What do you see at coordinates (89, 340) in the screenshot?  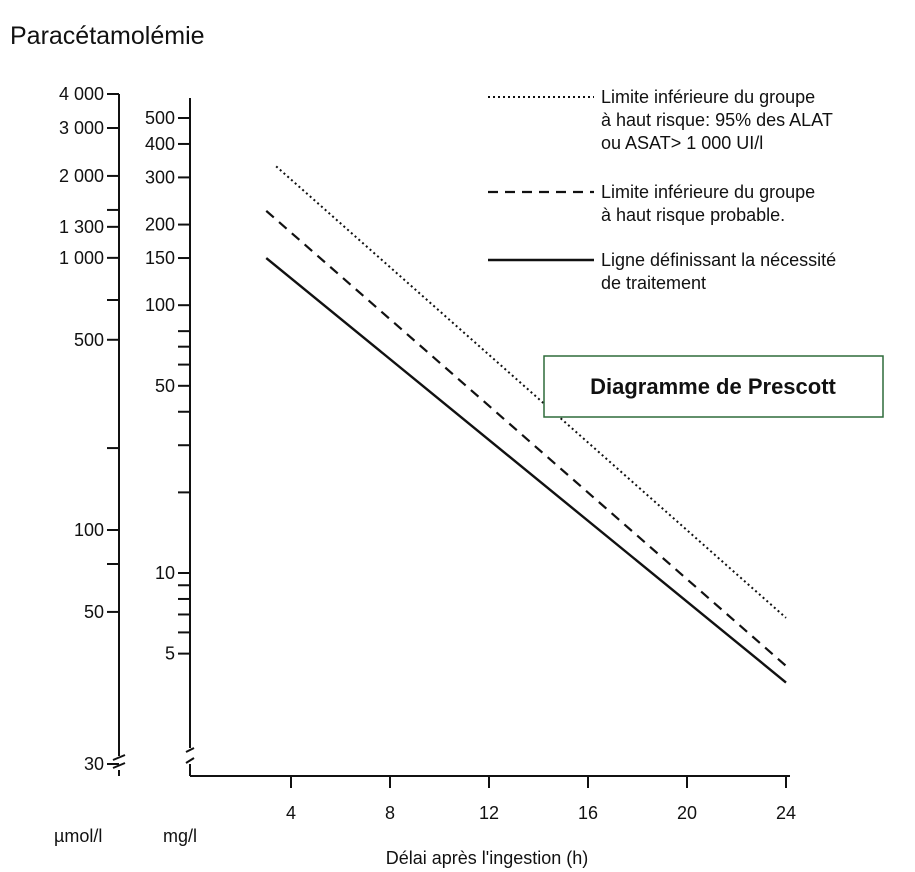 I see `y-umol-tick-label: 500` at bounding box center [89, 340].